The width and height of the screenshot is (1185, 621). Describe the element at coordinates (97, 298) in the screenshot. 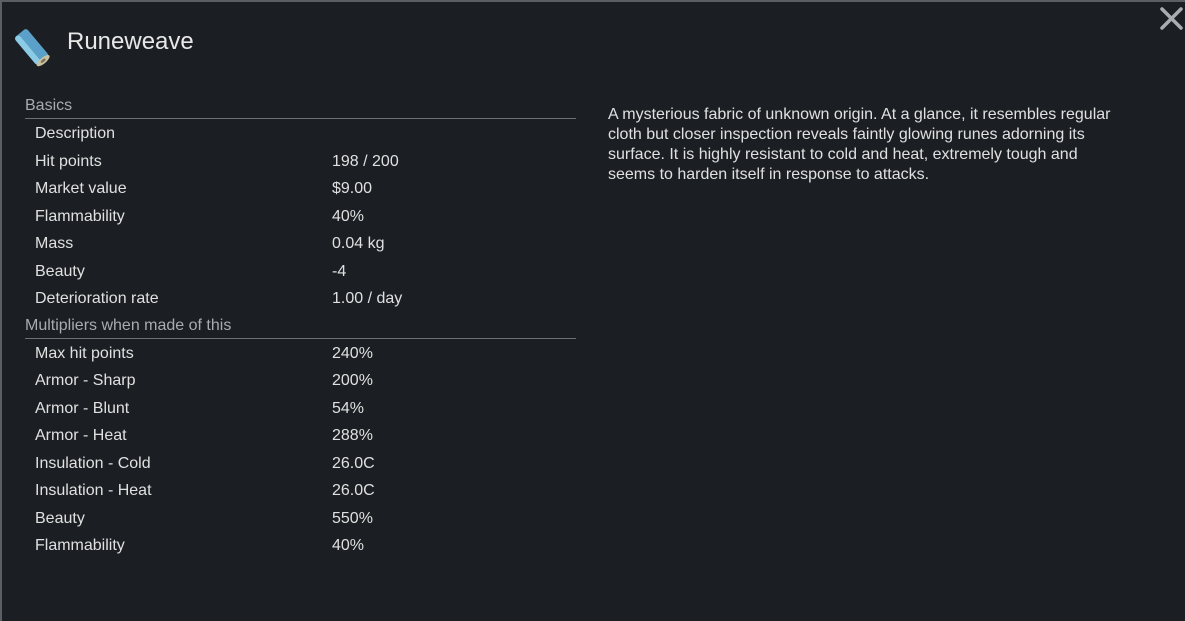

I see `row-label: Deterioration rate` at that location.